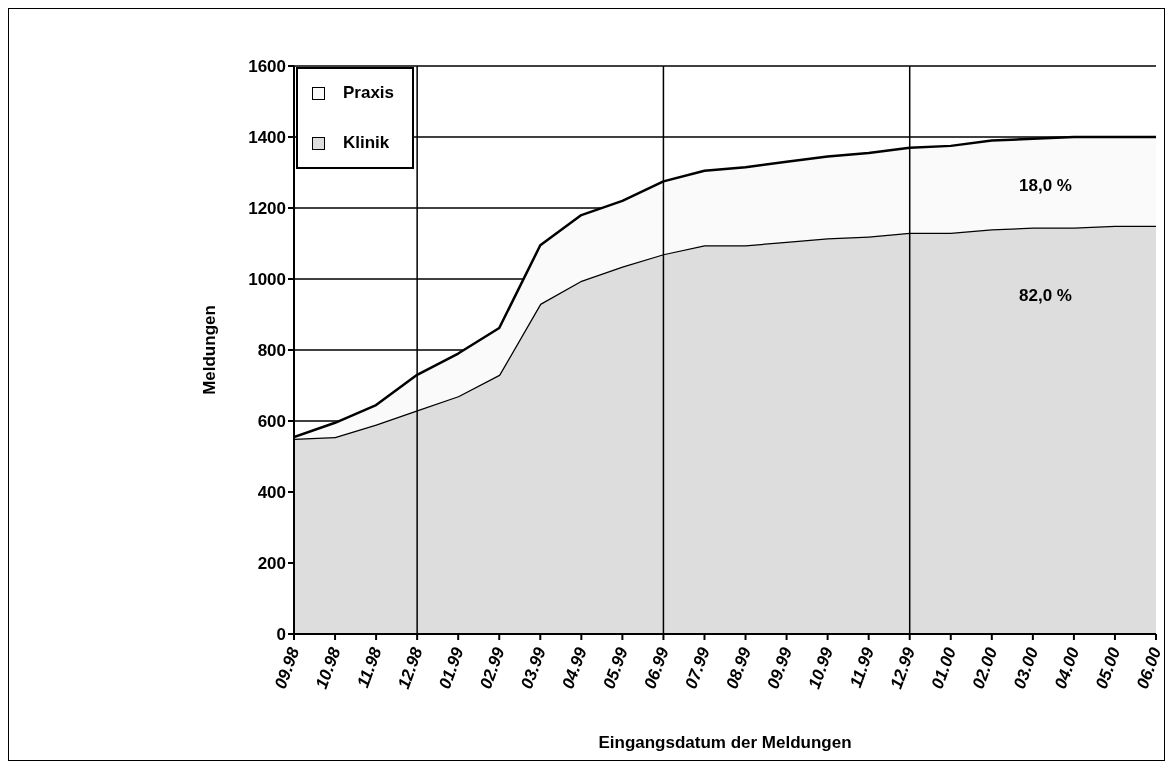 The image size is (1173, 769). Describe the element at coordinates (821, 668) in the screenshot. I see `x-tick-label: 10.99` at that location.